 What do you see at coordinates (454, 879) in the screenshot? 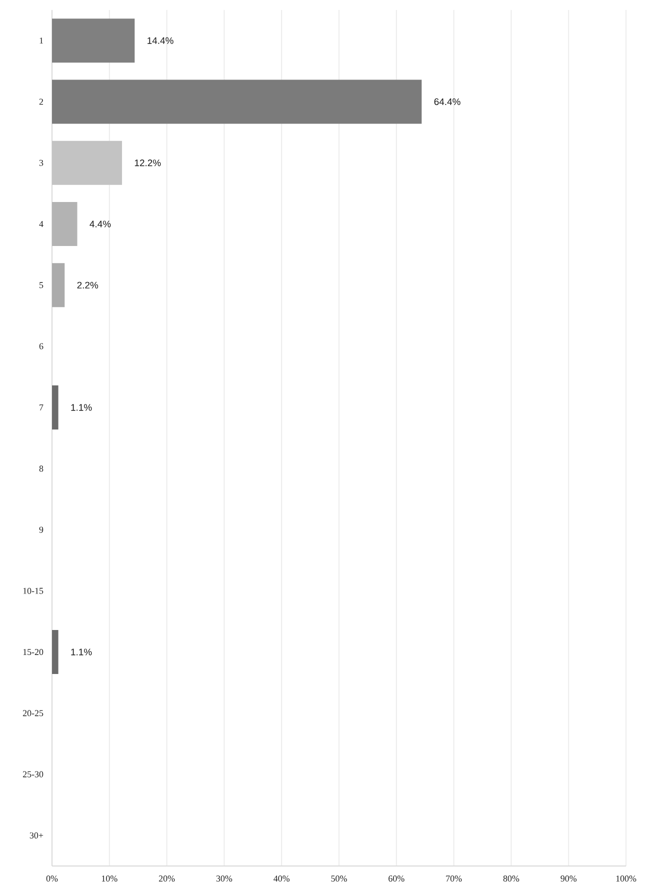
I see `x-tick-label: 70%` at bounding box center [454, 879].